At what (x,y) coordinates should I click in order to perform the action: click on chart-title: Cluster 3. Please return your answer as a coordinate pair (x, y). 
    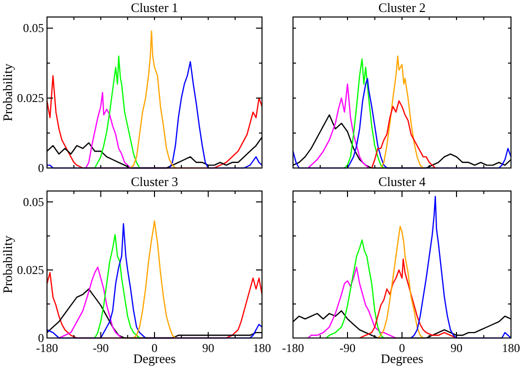
    Looking at the image, I should click on (154, 181).